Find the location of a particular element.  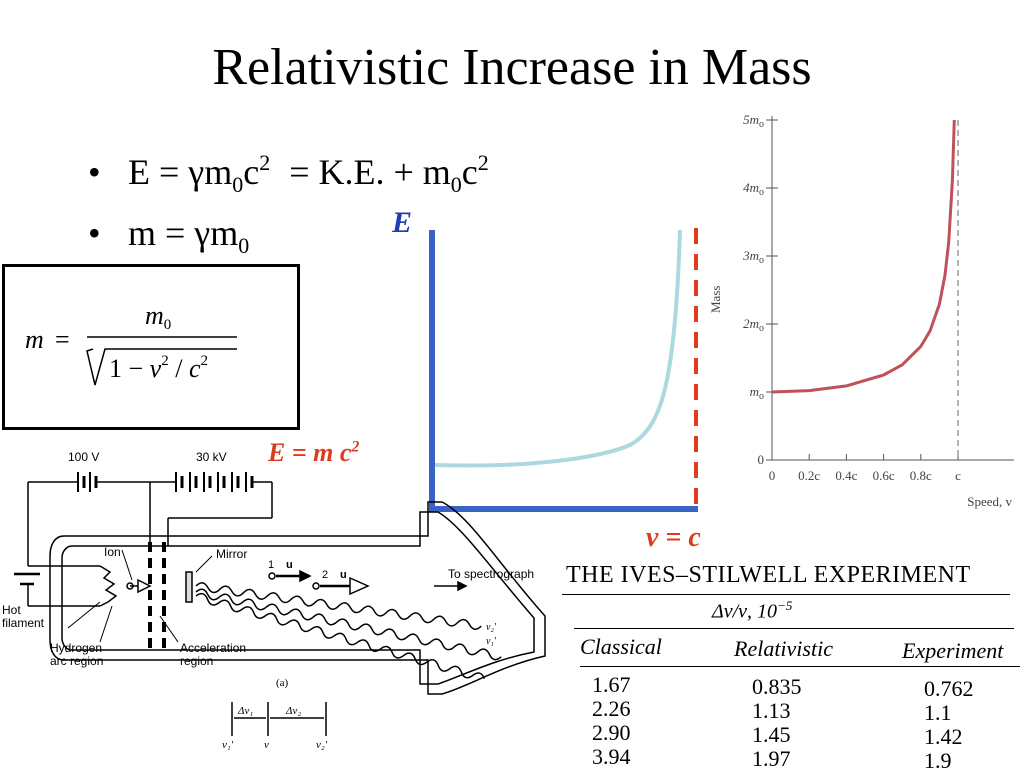

voltage-label-30kv: 30 kV is located at coordinates (211, 457).